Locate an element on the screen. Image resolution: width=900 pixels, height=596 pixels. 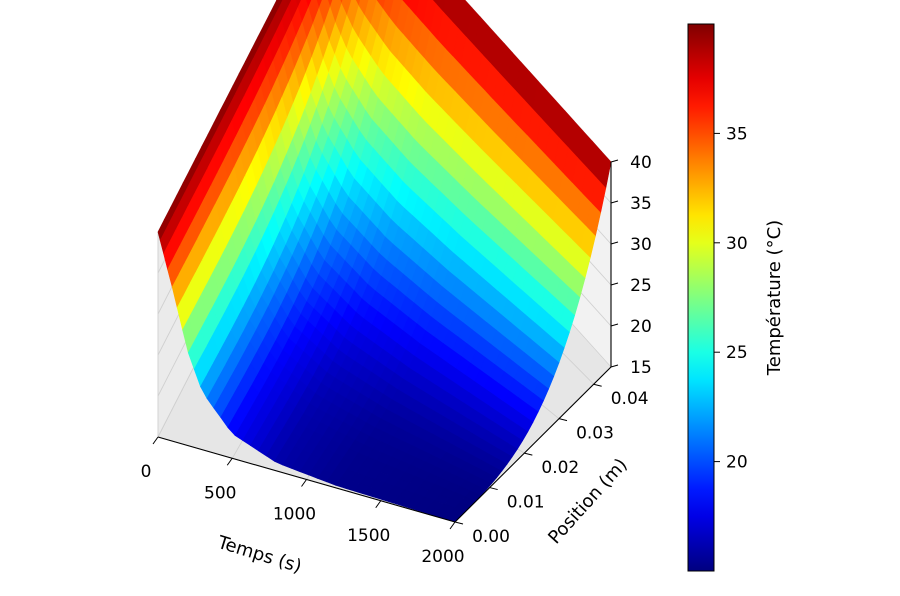
colorbar-gradient is located at coordinates (701, 297).